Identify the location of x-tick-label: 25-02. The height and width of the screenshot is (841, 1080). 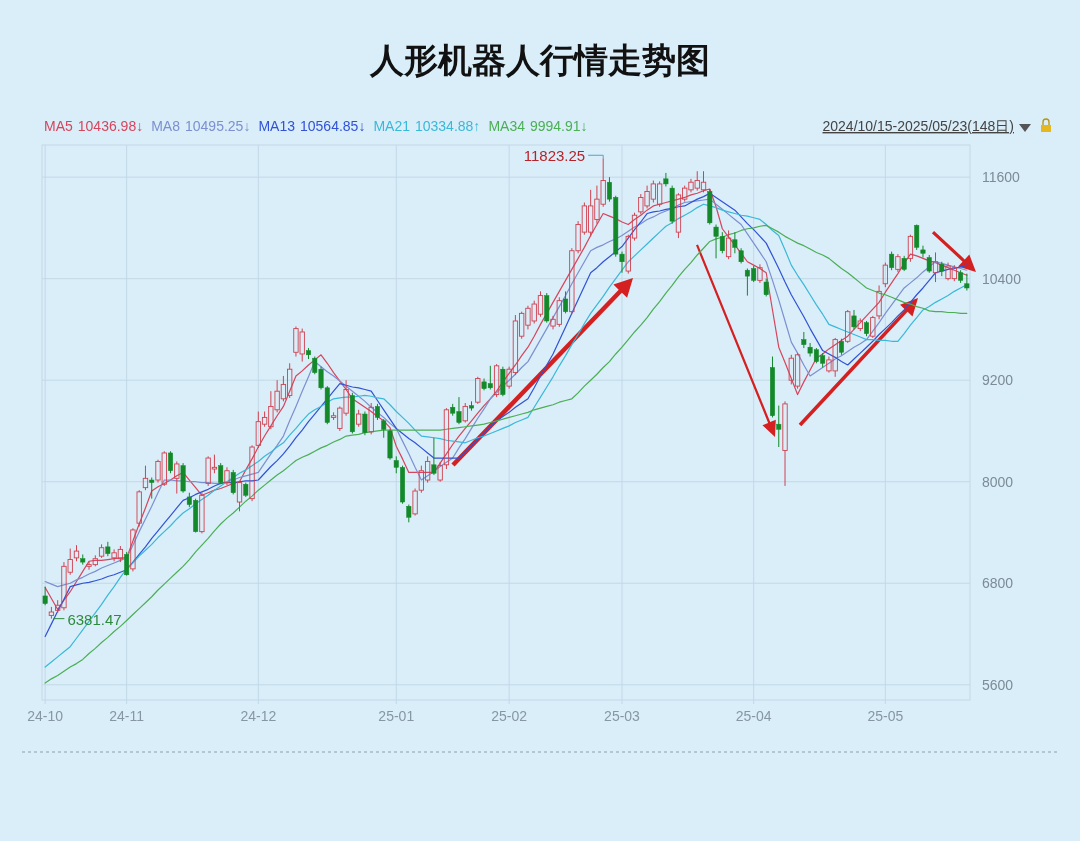
(509, 716).